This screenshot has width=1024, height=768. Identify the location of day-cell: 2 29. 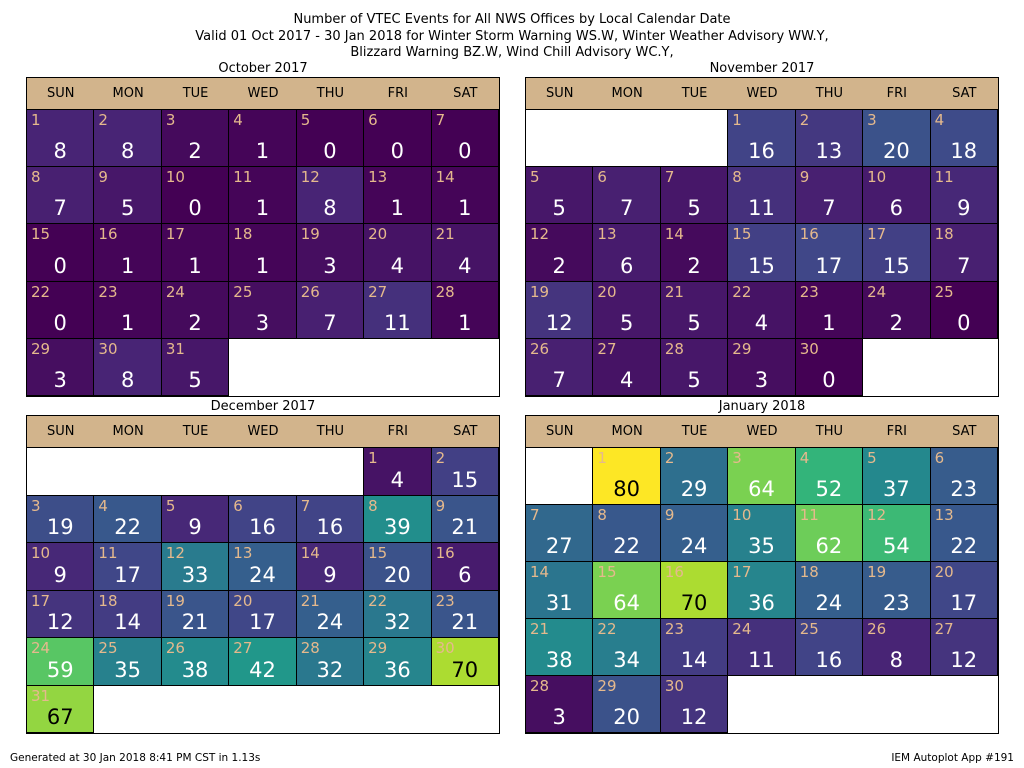
(694, 476).